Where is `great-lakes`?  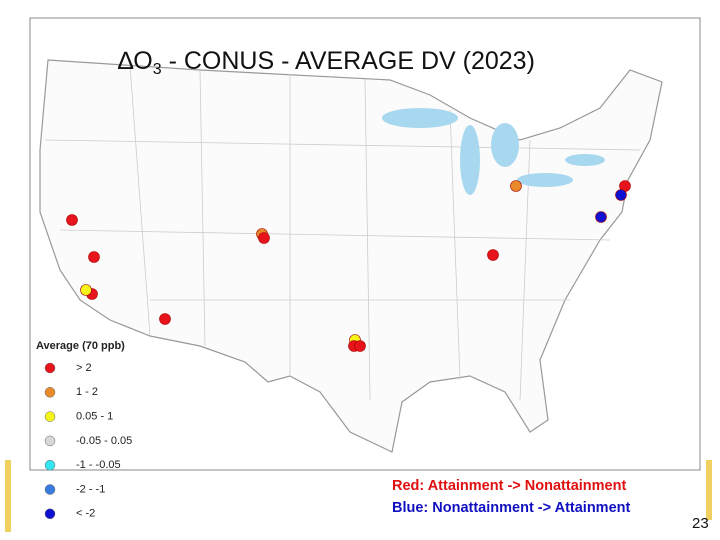
great-lakes is located at coordinates (493, 151).